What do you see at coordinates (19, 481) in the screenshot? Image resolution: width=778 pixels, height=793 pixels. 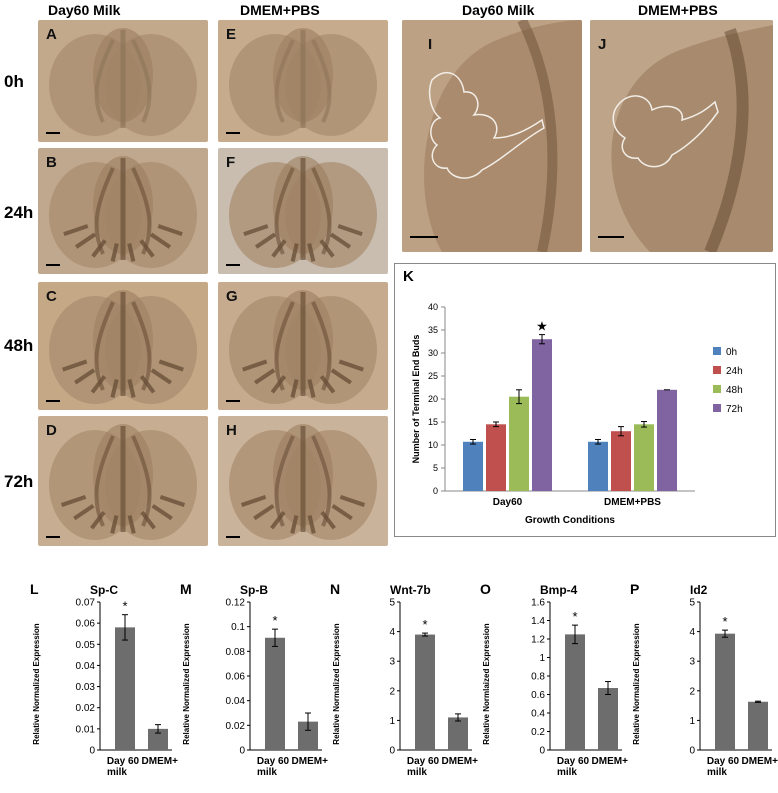 I see `row-label-72h: 72h` at bounding box center [19, 481].